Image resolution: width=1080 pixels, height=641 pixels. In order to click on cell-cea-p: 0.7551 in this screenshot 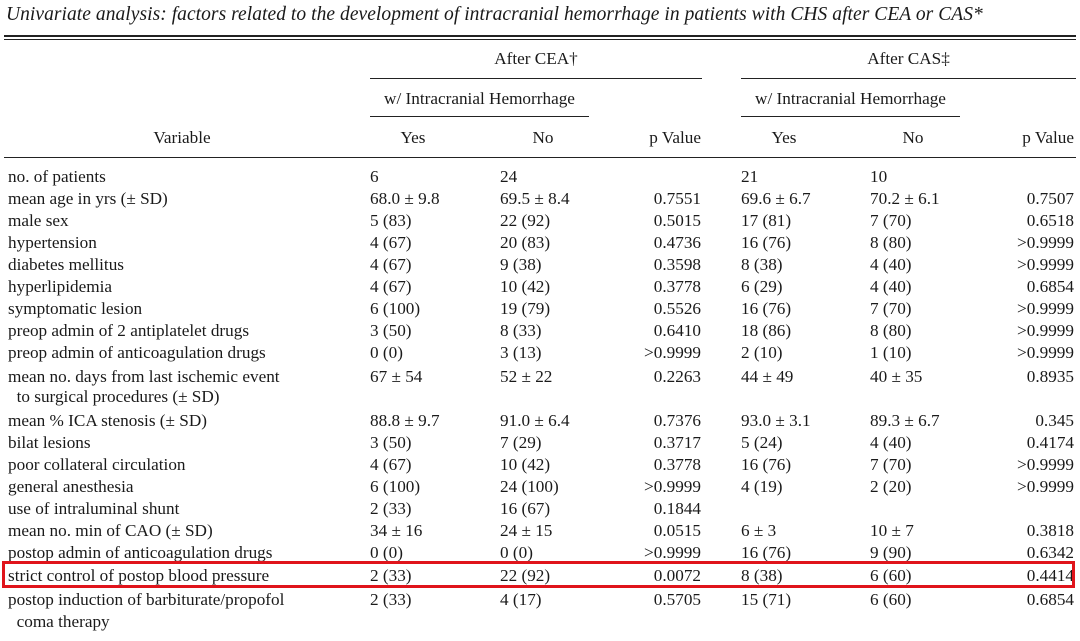, I will do `click(677, 198)`.